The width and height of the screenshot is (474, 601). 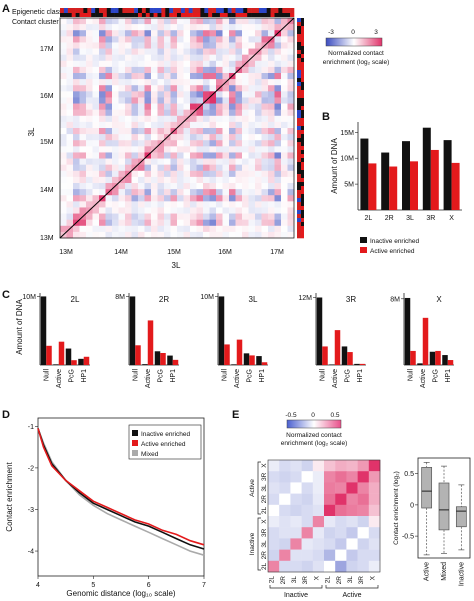 I want to click on a-ytick-14m: 14M, so click(x=47, y=190).